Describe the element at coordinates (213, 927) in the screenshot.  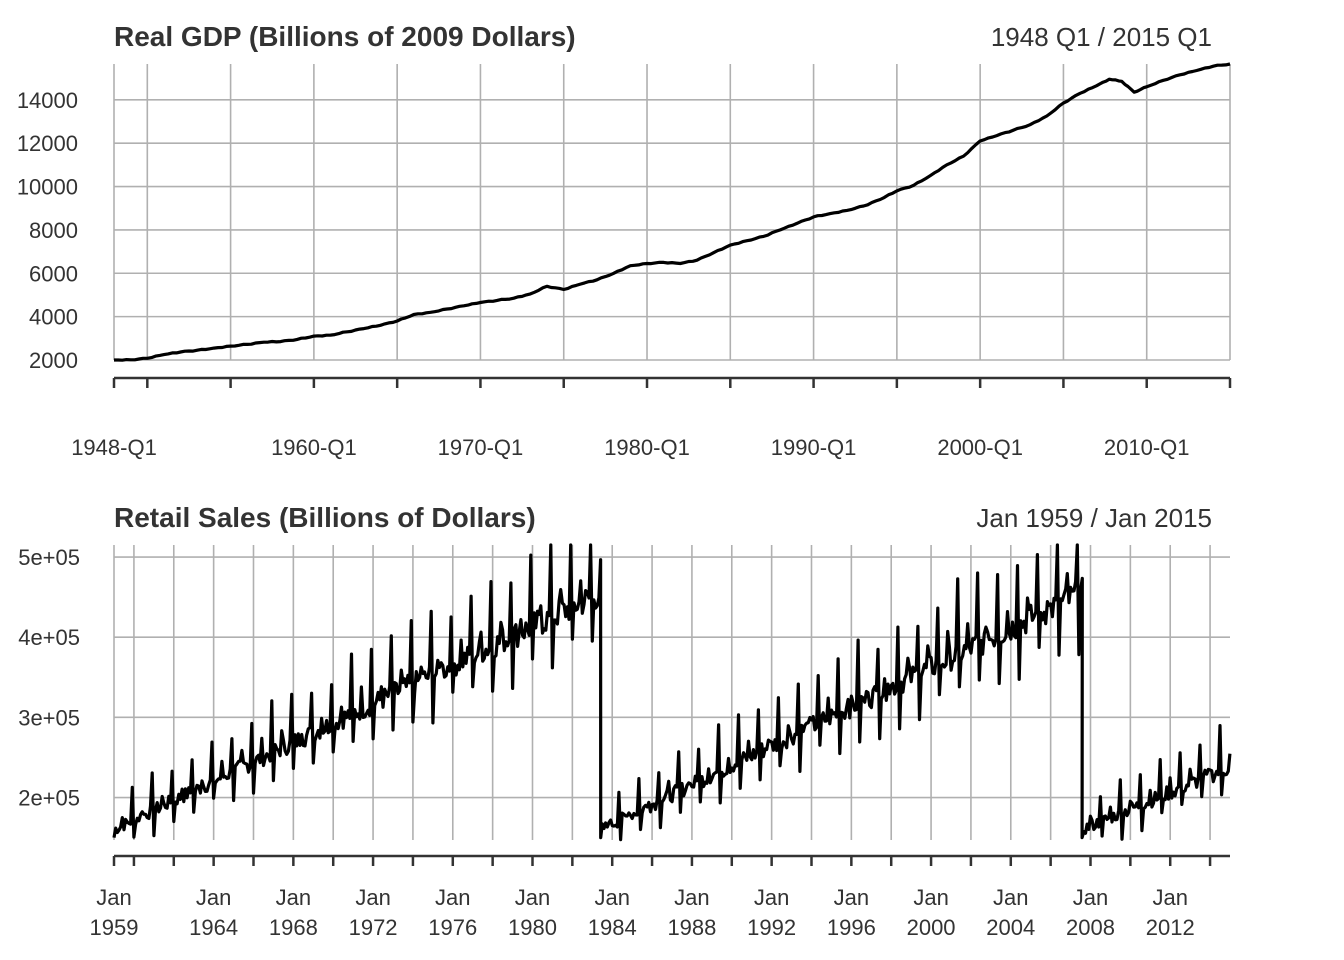
I see `retail-x-tick-year: 1964` at that location.